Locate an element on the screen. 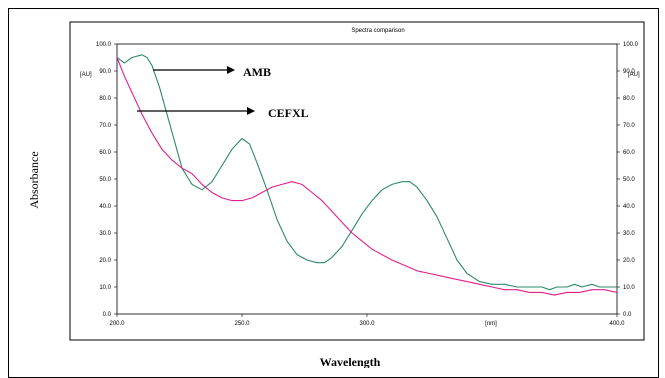 The width and height of the screenshot is (665, 378). y-tick-label-left: 50.0 is located at coordinates (105, 180).